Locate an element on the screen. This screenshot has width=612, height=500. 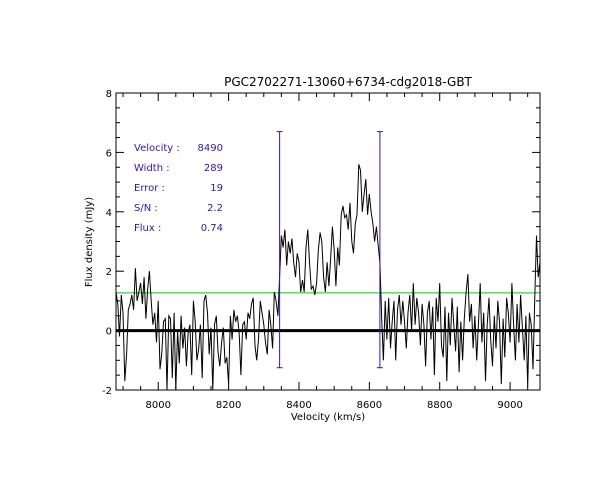
annotation-row: S/N : 2.2 is located at coordinates (178, 208).